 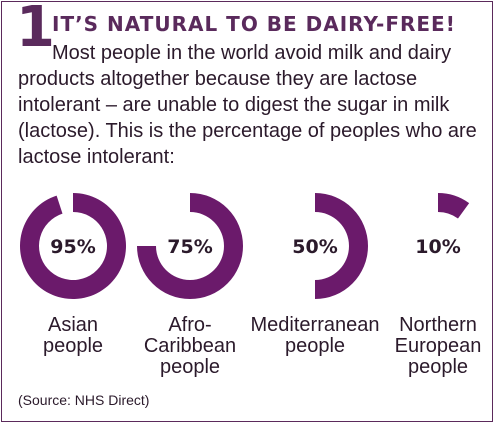 What do you see at coordinates (314, 247) in the screenshot?
I see `donut-value-label: 50%` at bounding box center [314, 247].